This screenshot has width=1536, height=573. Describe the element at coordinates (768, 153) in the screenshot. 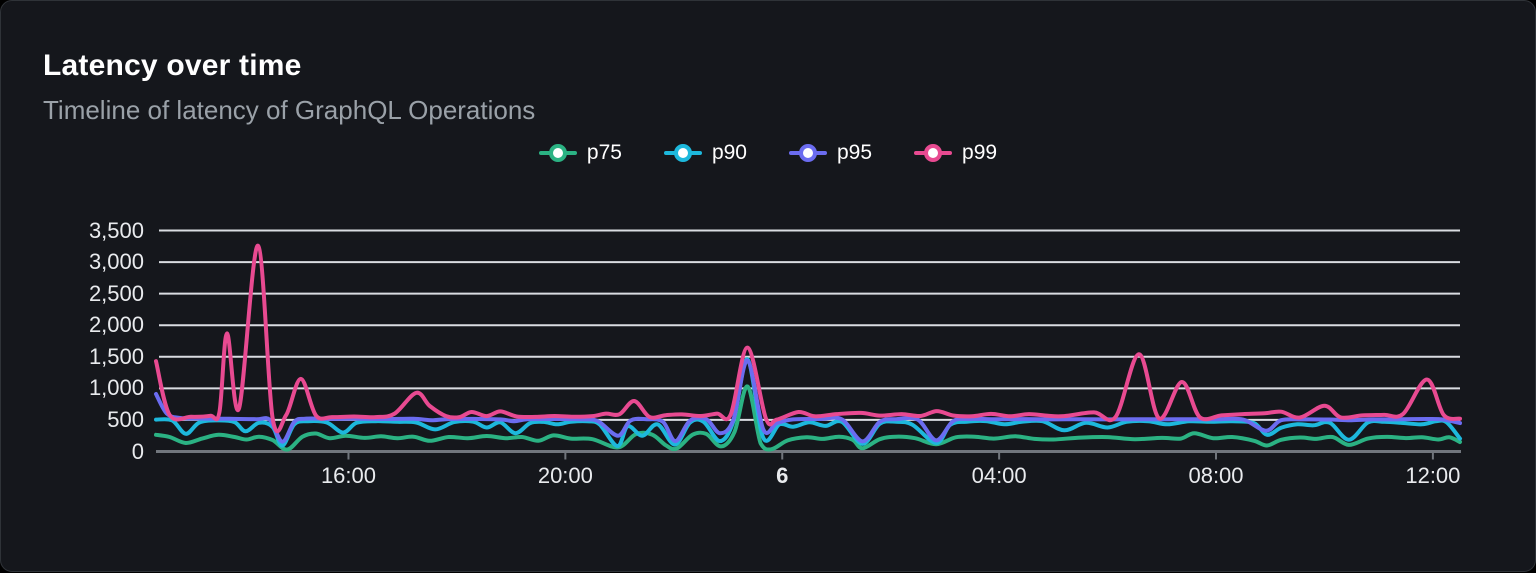

I see `chart-legend: p75 p90 p95 p99` at that location.